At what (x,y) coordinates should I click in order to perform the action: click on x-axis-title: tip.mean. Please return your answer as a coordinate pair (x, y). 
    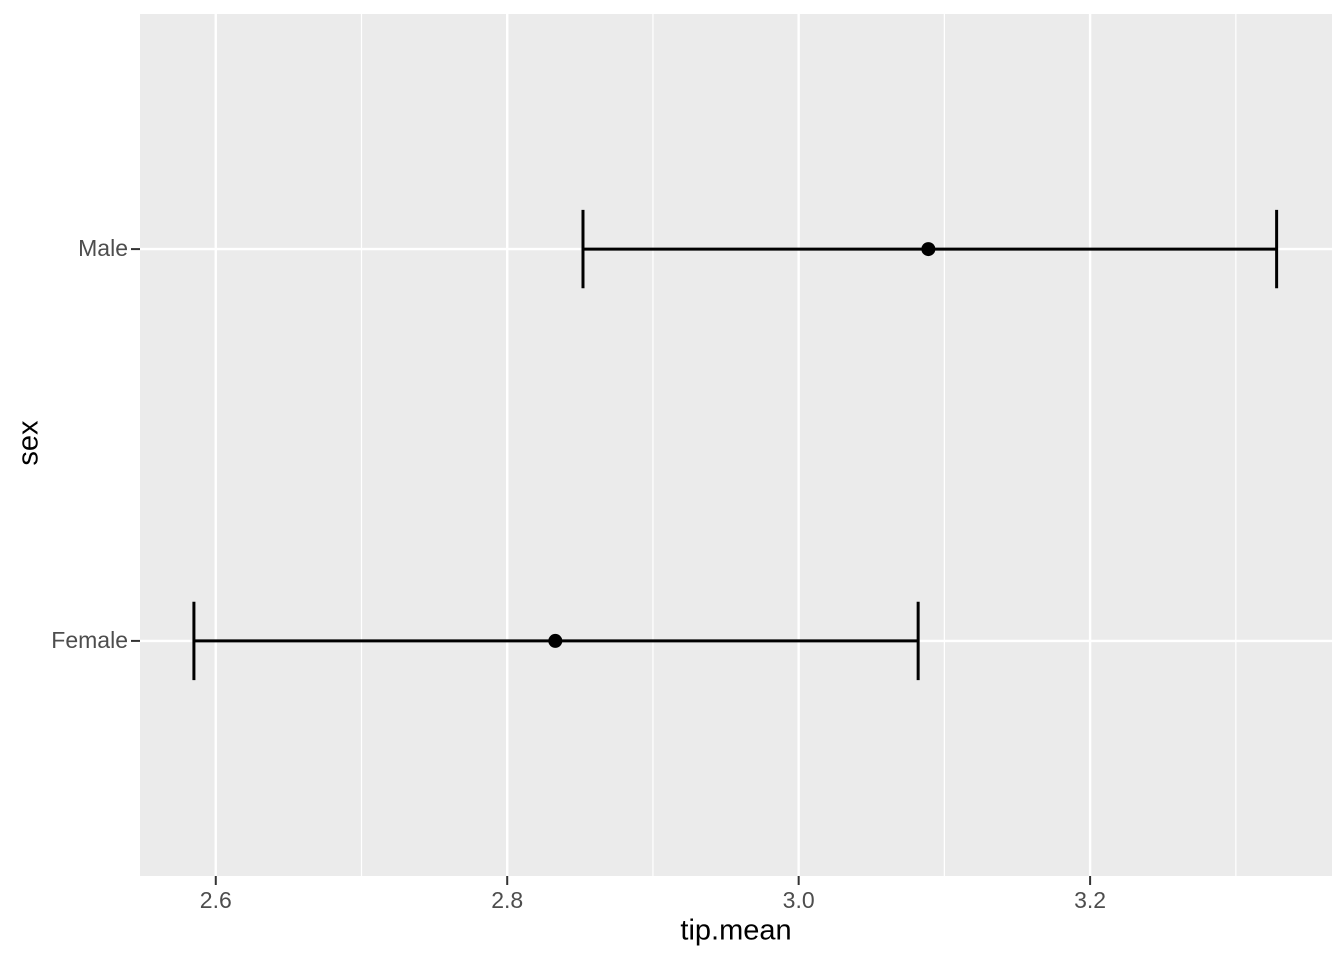
    Looking at the image, I should click on (736, 930).